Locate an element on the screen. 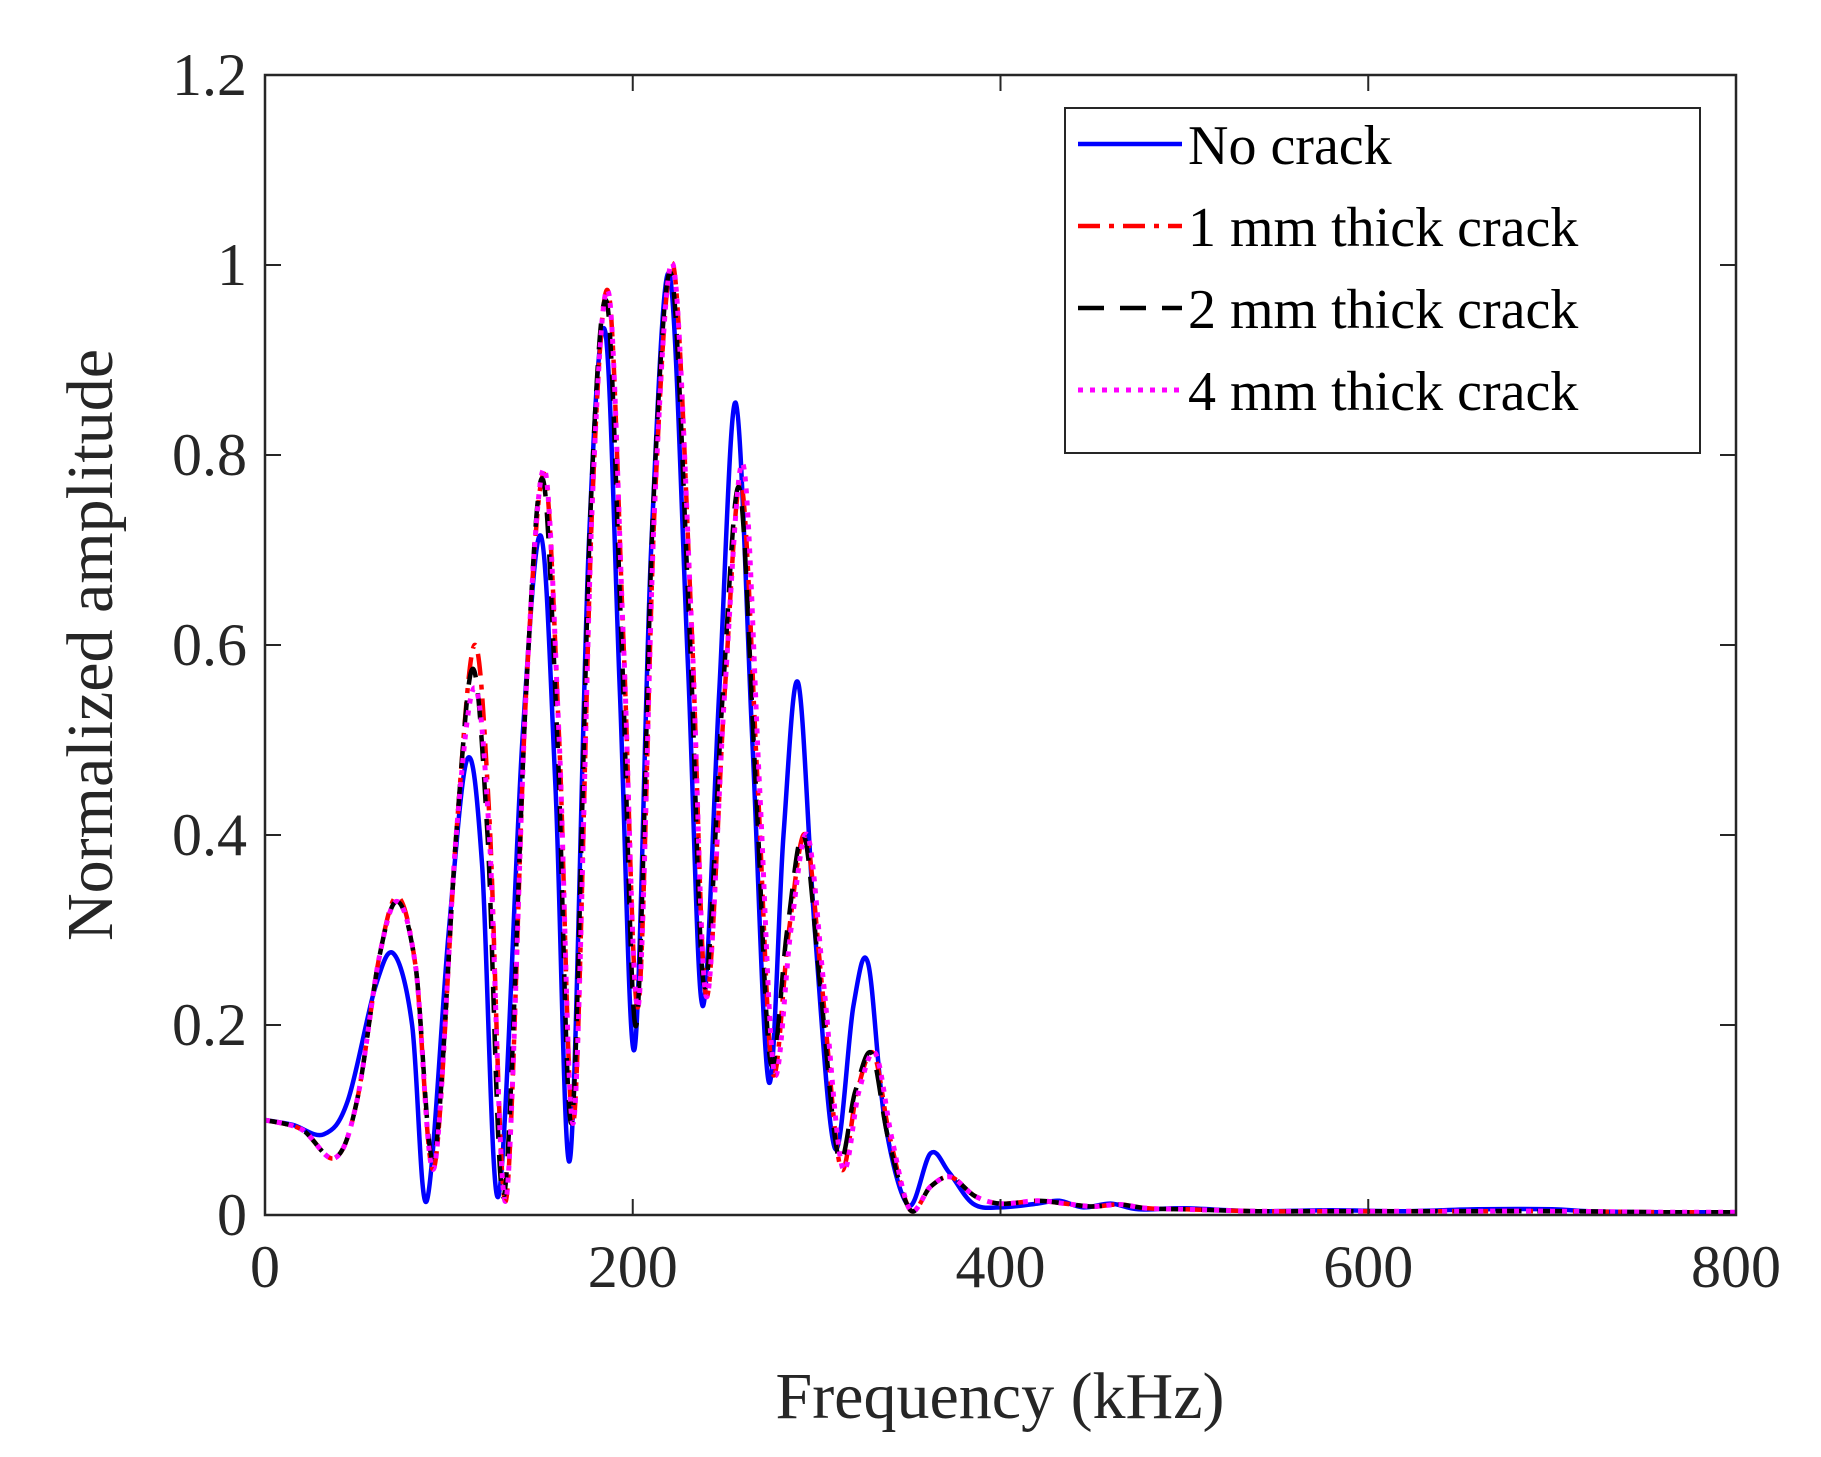 The width and height of the screenshot is (1821, 1457). x-tick-label: 200 is located at coordinates (633, 1267).